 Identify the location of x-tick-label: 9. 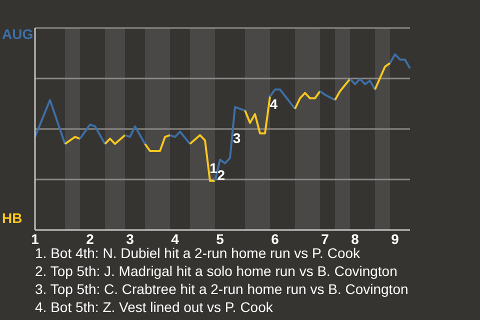
(395, 239).